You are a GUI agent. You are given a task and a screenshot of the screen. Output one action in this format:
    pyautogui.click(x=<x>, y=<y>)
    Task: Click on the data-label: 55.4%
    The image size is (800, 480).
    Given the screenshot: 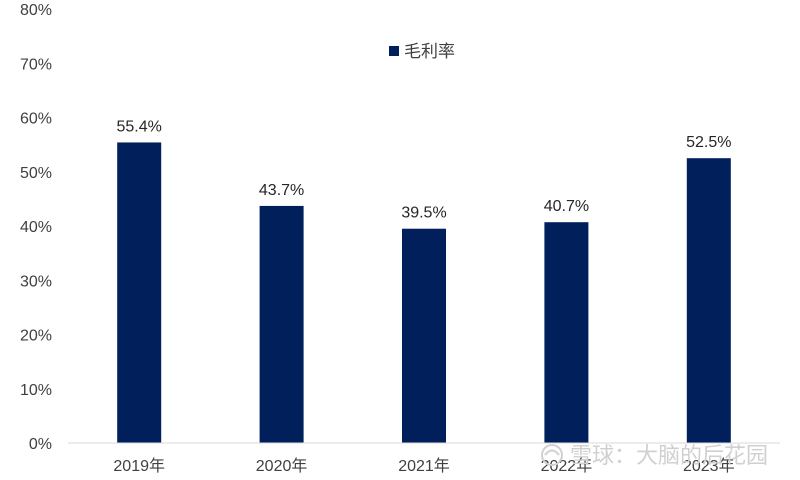 What is the action you would take?
    pyautogui.click(x=139, y=126)
    